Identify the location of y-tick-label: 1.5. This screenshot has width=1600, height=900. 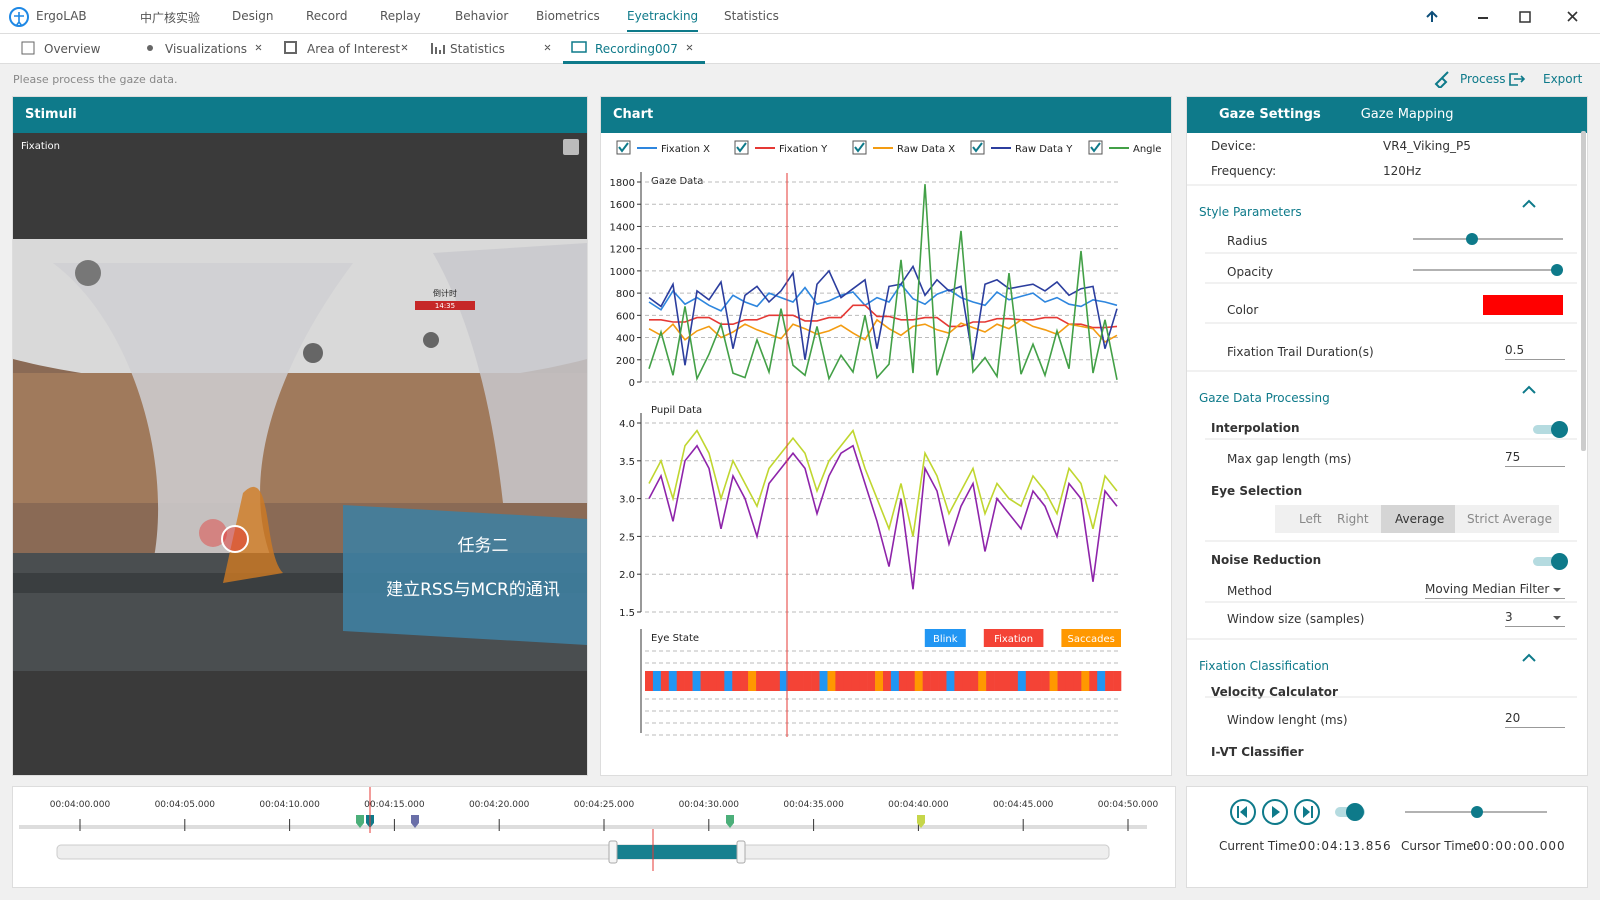
(627, 613).